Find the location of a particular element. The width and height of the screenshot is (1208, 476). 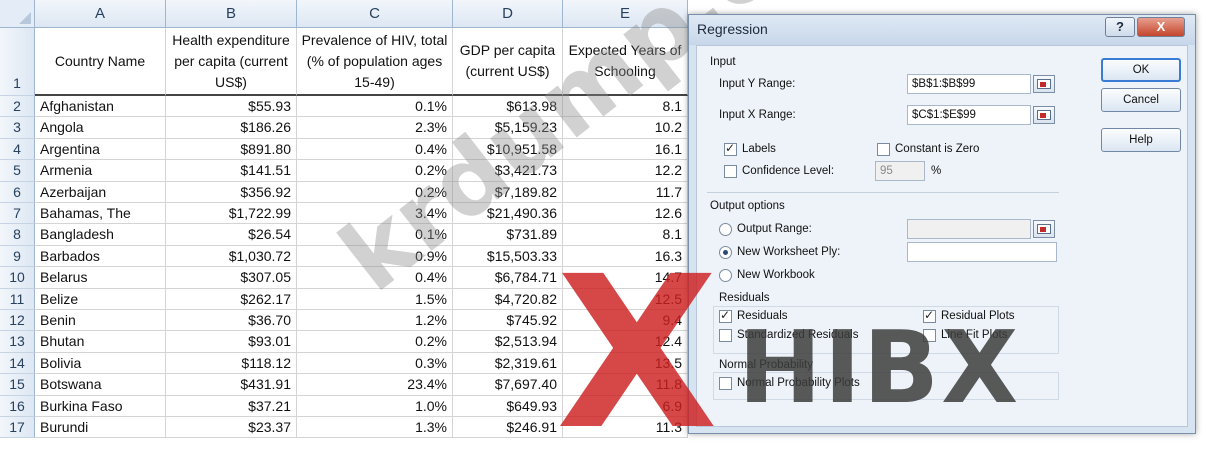

new-worksheet-ply-field is located at coordinates (982, 252).